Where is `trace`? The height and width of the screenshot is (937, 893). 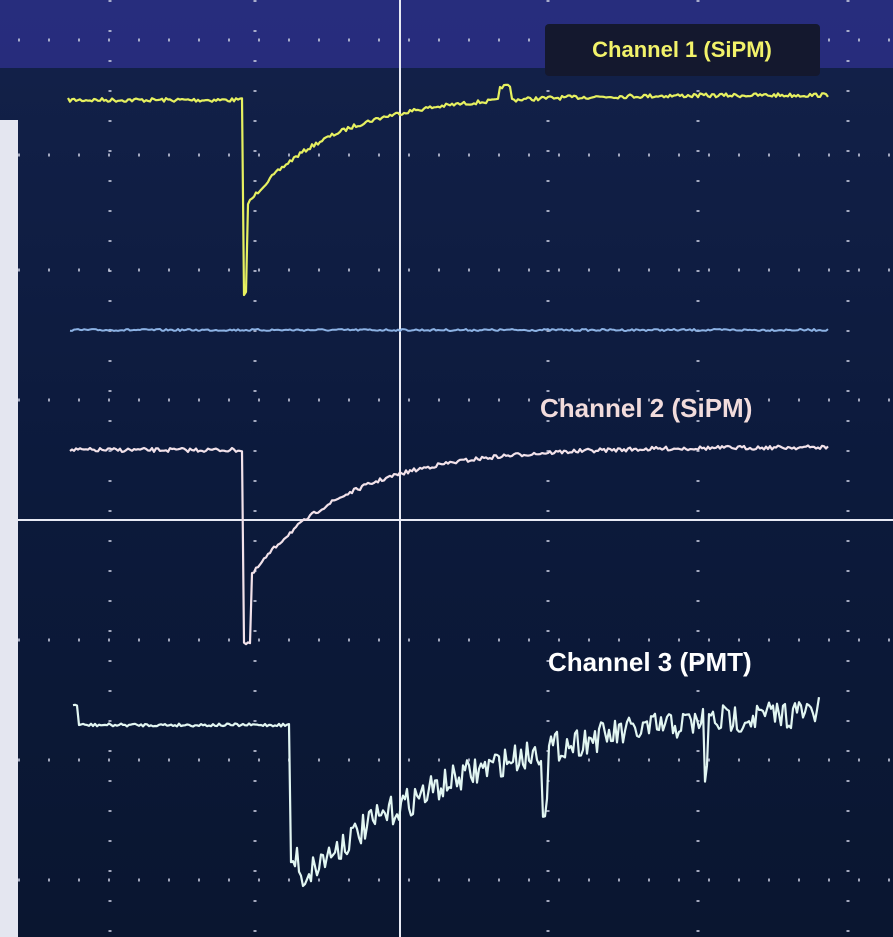 trace is located at coordinates (449, 330).